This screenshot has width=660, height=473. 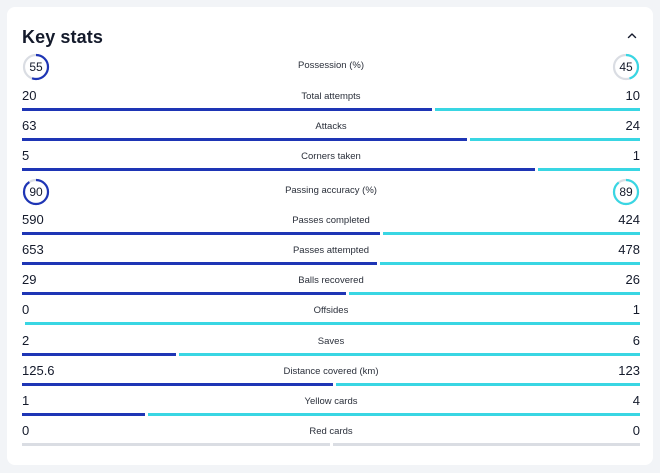 I want to click on away-value: 10, so click(x=632, y=95).